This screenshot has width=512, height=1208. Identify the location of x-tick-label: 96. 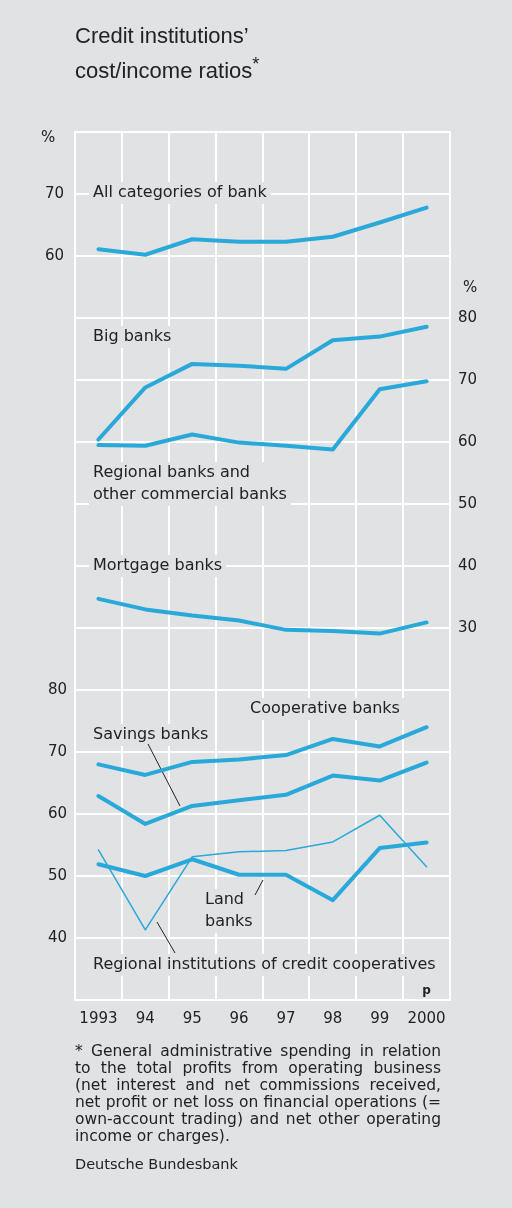
(239, 1017).